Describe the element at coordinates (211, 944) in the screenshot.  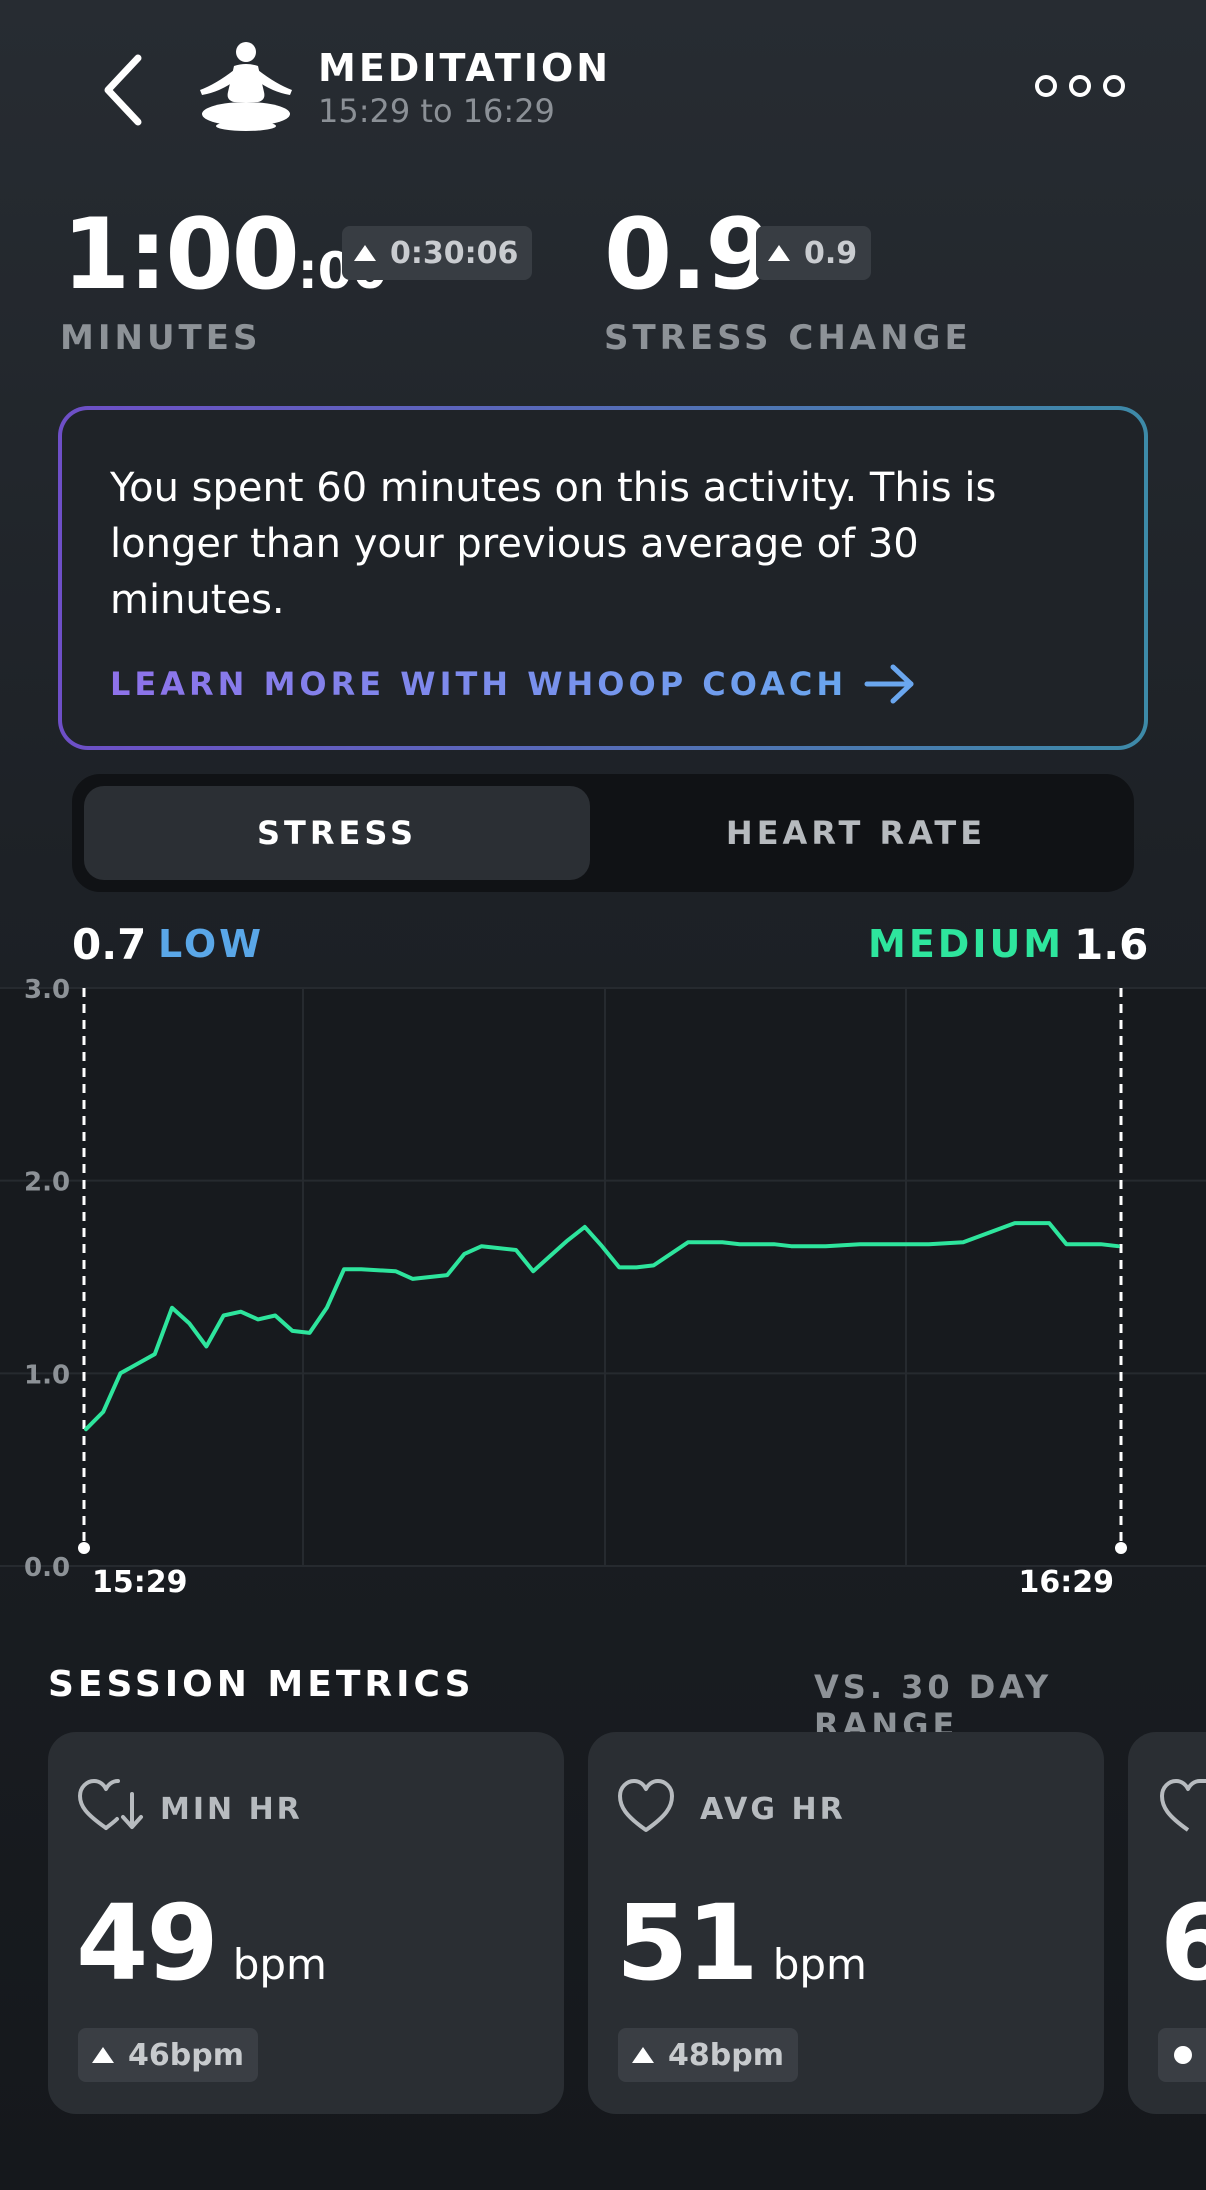
I see `range-start-level: LOW` at that location.